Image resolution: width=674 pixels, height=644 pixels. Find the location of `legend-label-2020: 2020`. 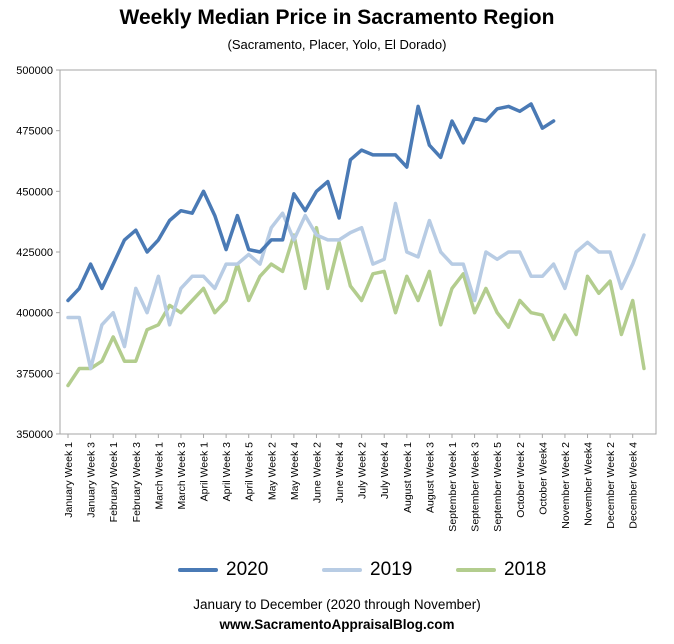

legend-label-2020: 2020 is located at coordinates (247, 569).